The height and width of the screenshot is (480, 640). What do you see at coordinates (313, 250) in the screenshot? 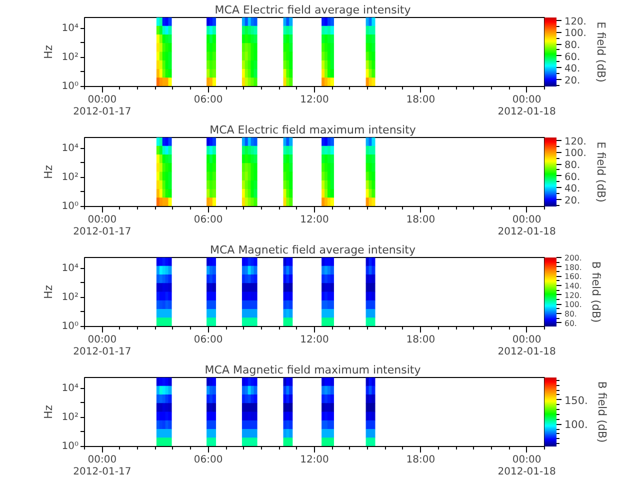
I see `chart-title: MCA Magnetic field average intensity` at bounding box center [313, 250].